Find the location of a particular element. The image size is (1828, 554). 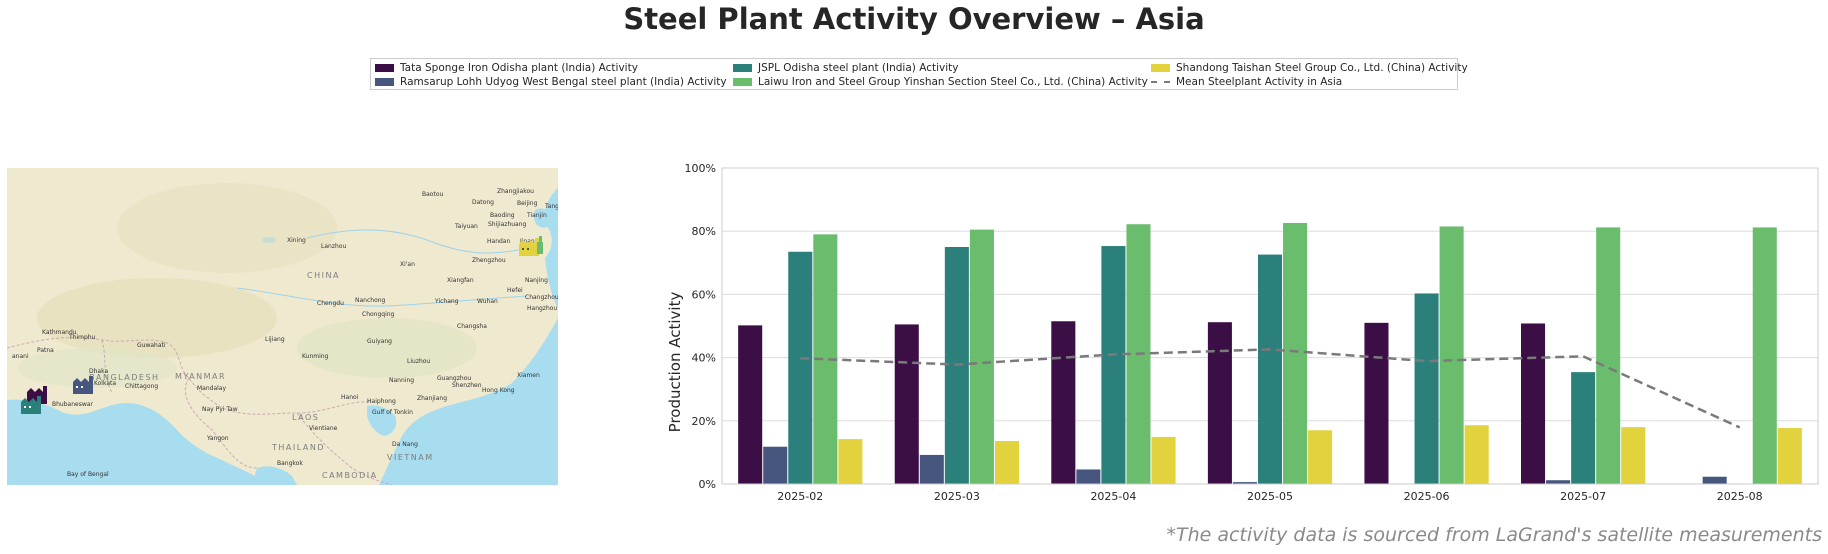

map-label: Kathmandu is located at coordinates (59, 332).